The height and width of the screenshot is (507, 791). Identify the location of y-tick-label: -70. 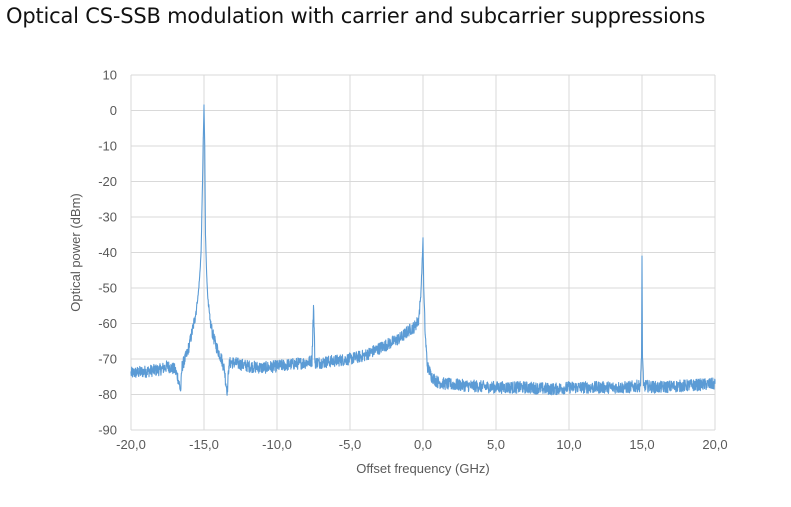
(107, 359).